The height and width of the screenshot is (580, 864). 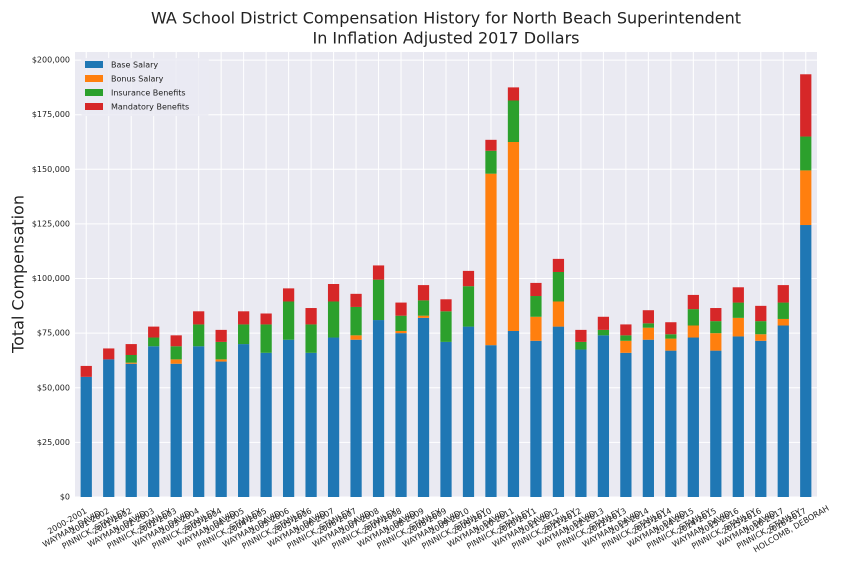 I want to click on y-tick-label: $100,000, so click(x=51, y=278).